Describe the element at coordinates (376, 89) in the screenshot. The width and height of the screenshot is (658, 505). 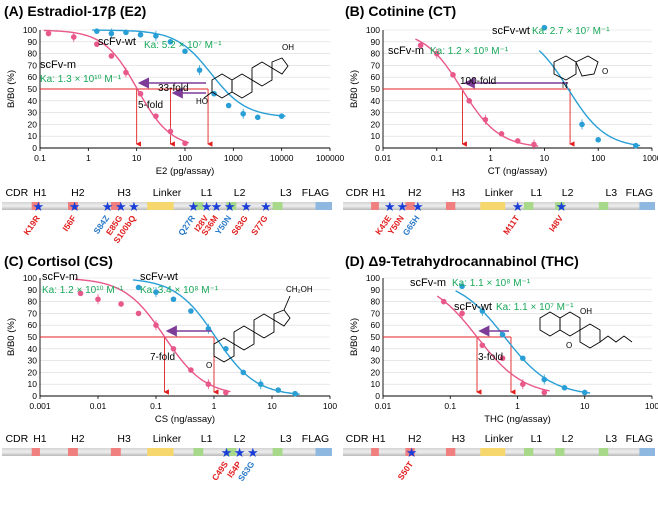
I see `panel-b-ytick-label: 50` at that location.